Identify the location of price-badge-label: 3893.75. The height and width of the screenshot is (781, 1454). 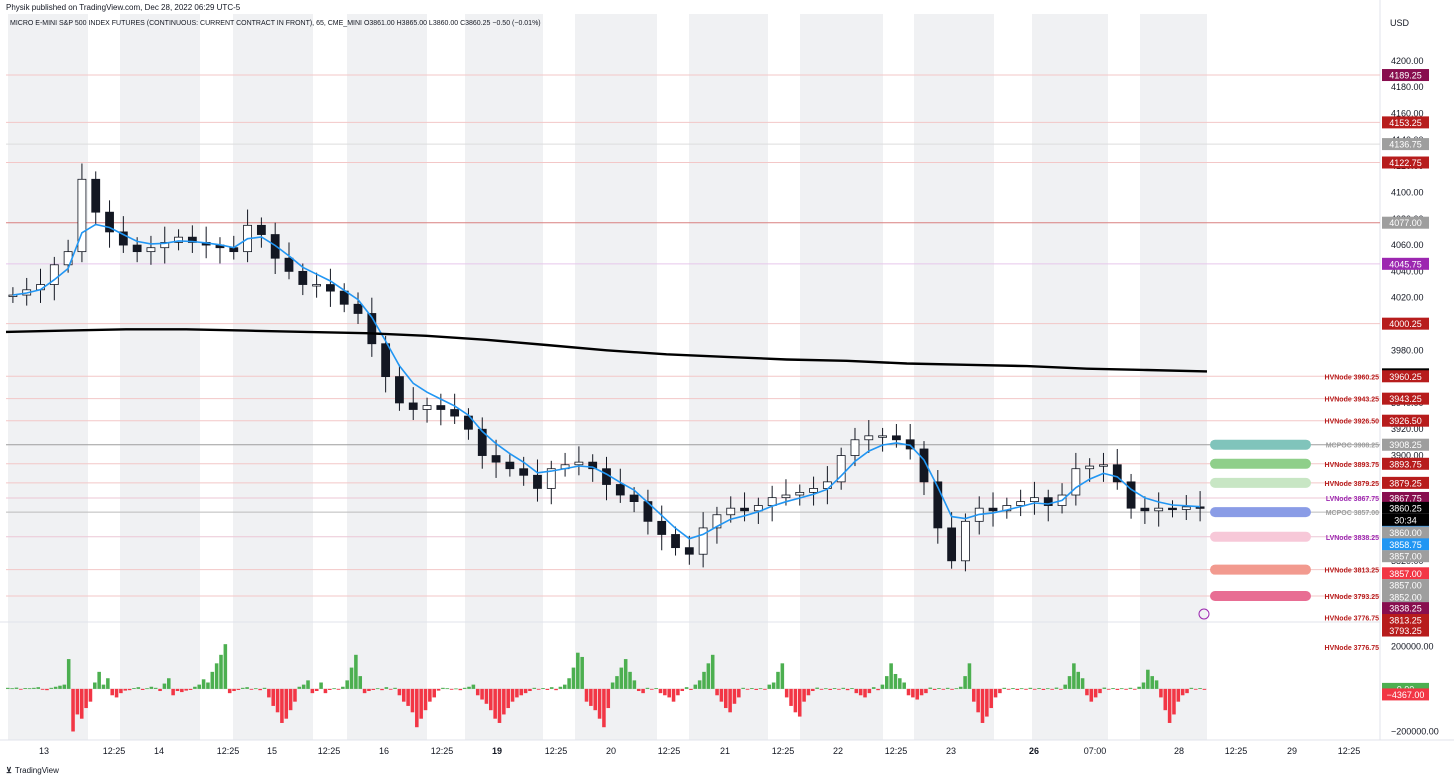
(1405, 464).